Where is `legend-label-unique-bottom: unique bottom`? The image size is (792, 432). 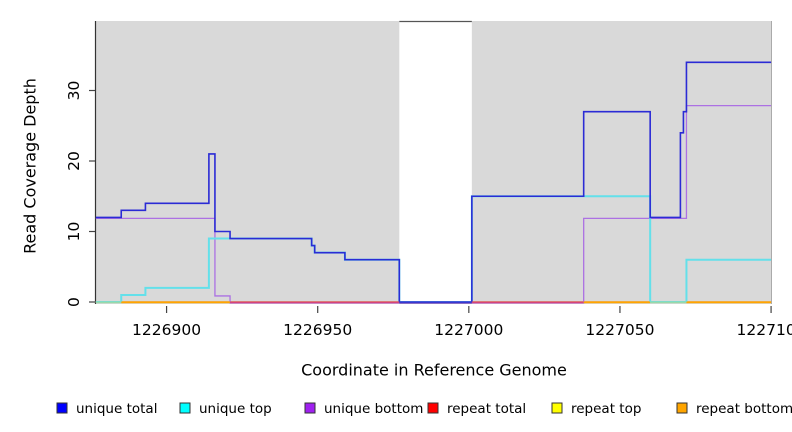
legend-label-unique-bottom: unique bottom is located at coordinates (373, 409).